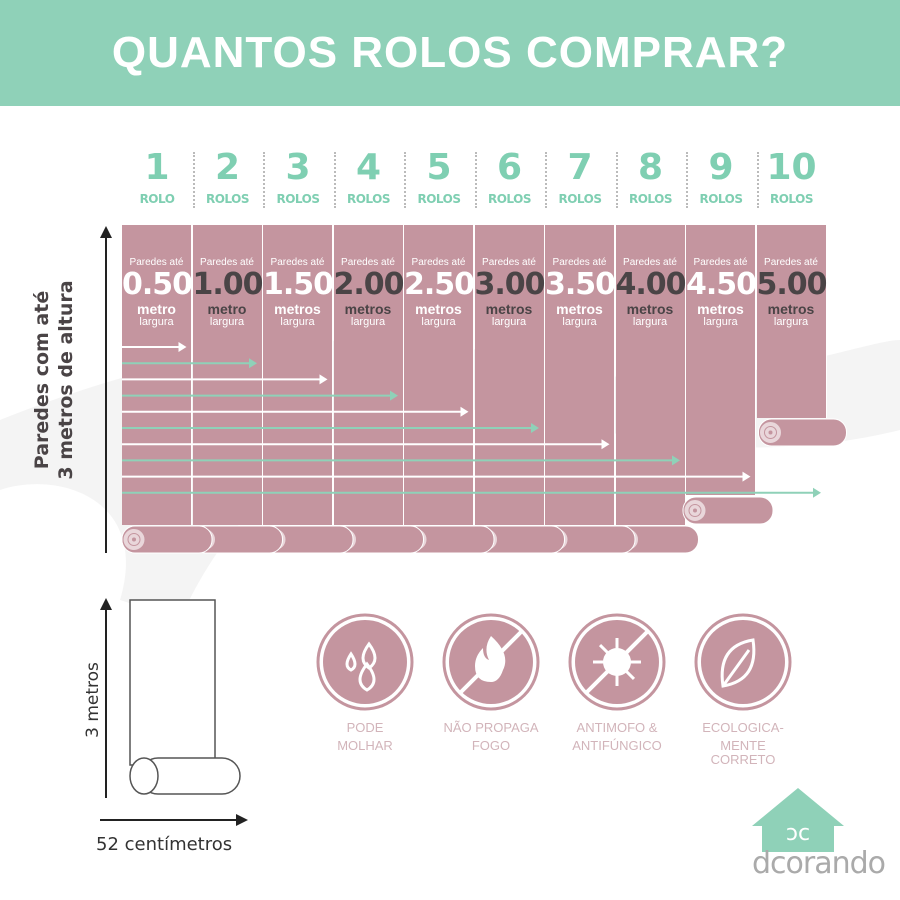 The height and width of the screenshot is (900, 900). I want to click on column-header: 4 ROLOS, so click(369, 177).